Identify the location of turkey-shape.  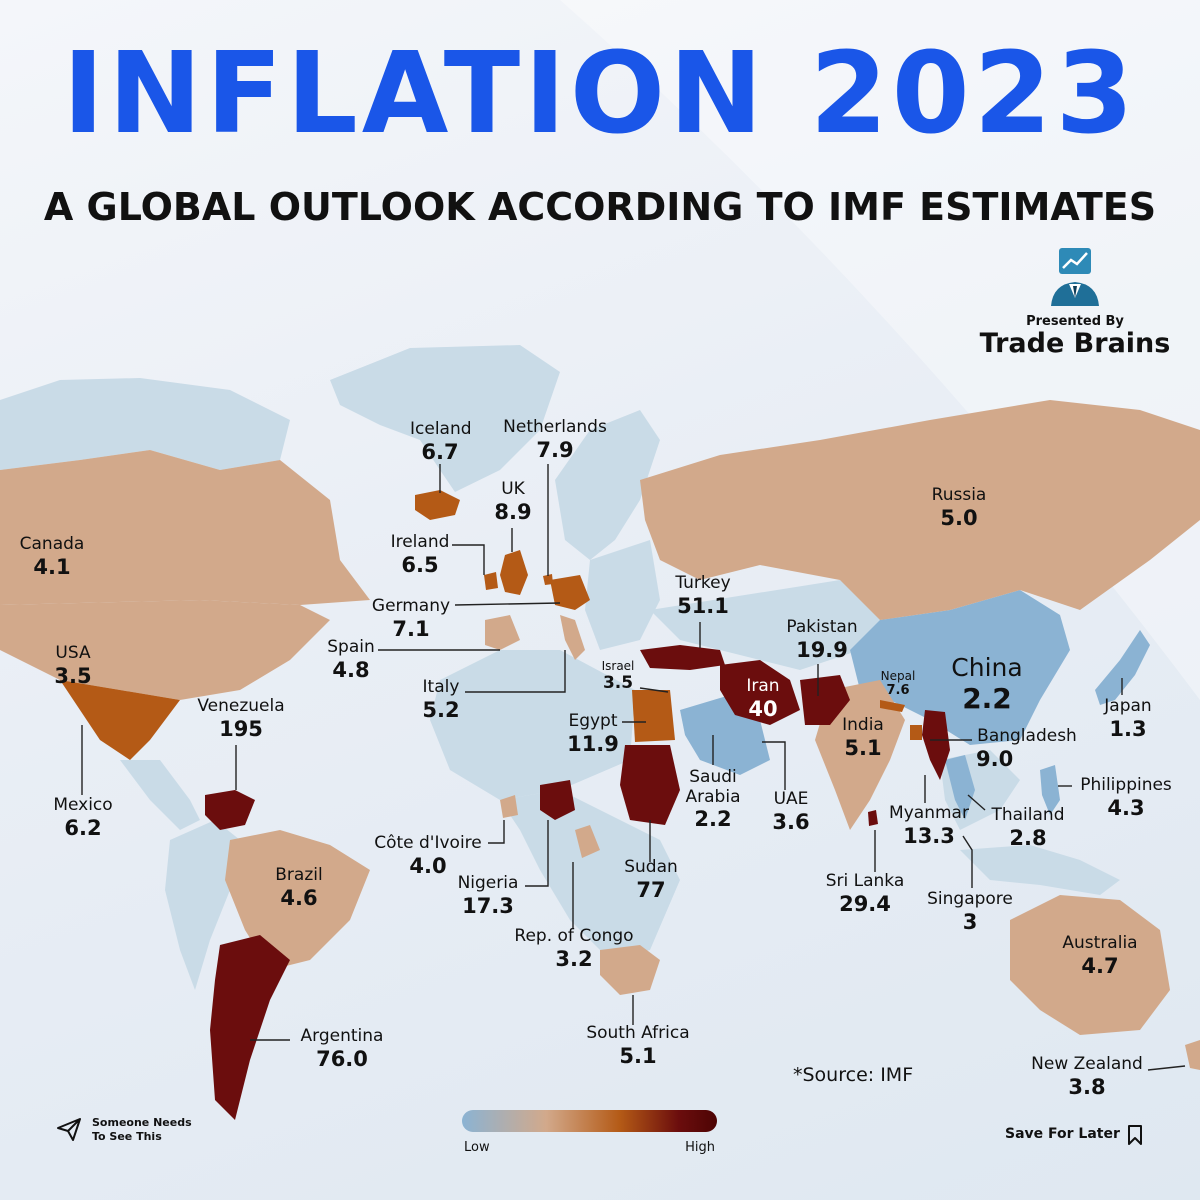
(682, 657).